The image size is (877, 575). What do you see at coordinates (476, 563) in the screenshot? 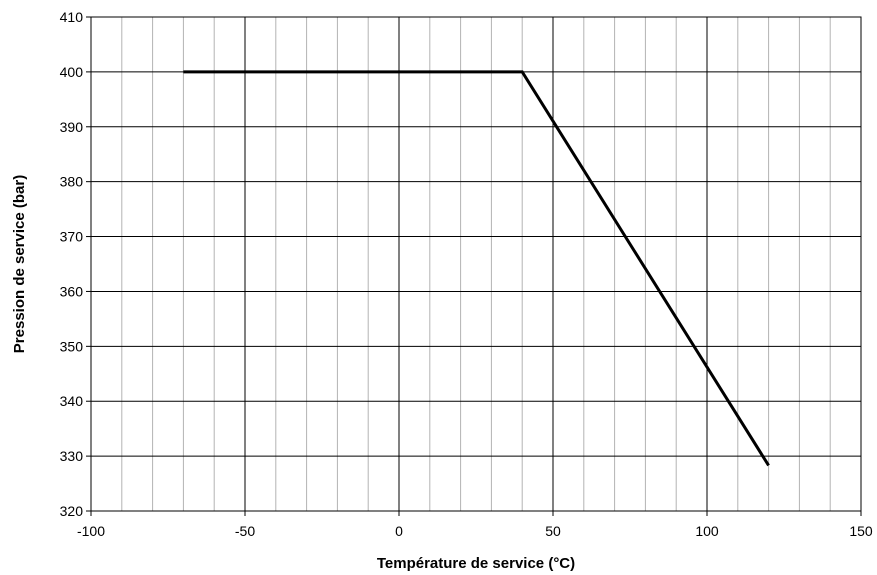
I see `x-axis-title: Température de service (°C)` at bounding box center [476, 563].